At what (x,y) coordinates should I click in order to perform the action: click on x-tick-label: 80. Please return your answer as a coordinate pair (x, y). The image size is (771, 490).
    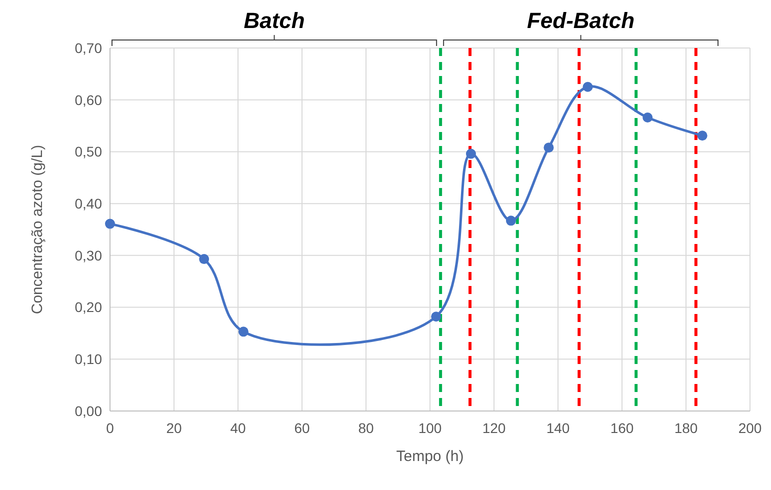
    Looking at the image, I should click on (366, 428).